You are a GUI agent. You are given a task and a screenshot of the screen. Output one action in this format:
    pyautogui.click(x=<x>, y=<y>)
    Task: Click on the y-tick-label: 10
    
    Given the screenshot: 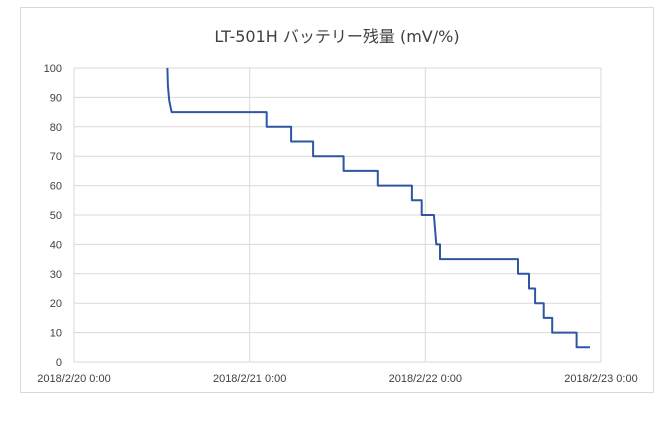 What is the action you would take?
    pyautogui.click(x=56, y=334)
    